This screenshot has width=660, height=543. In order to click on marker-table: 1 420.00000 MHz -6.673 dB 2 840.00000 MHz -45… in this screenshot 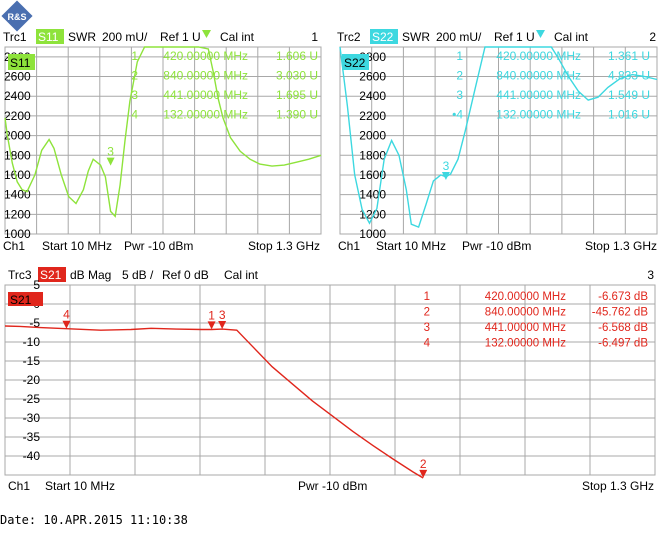, I will do `click(536, 320)`.